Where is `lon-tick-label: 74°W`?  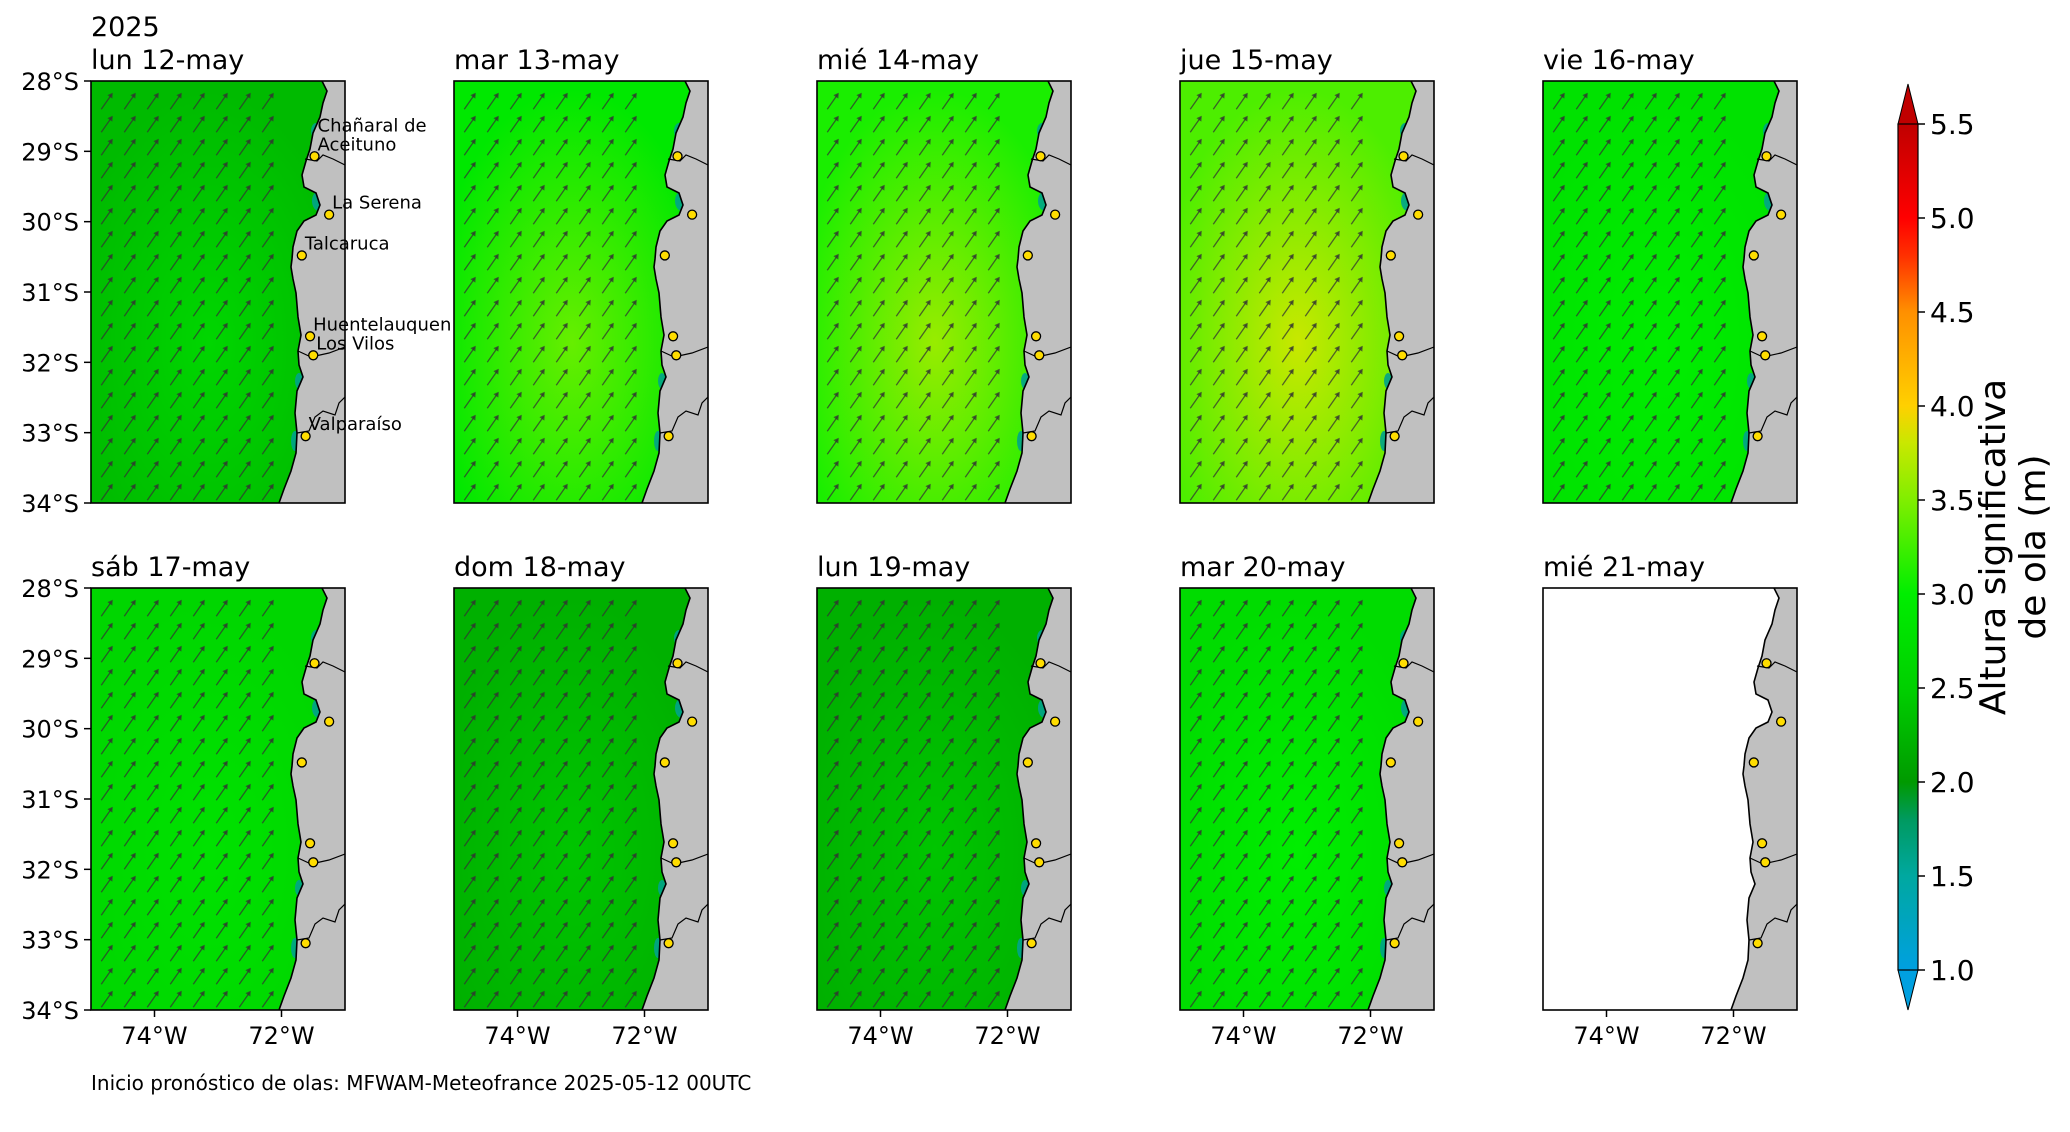 lon-tick-label: 74°W is located at coordinates (880, 1036).